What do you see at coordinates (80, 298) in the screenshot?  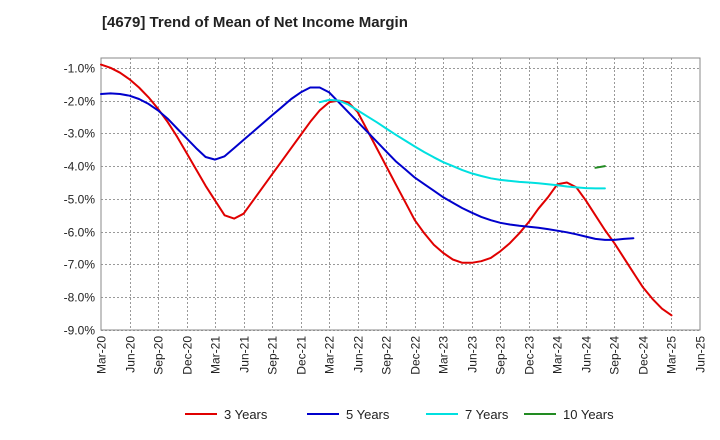 I see `y-tick-label: -8.0%` at bounding box center [80, 298].